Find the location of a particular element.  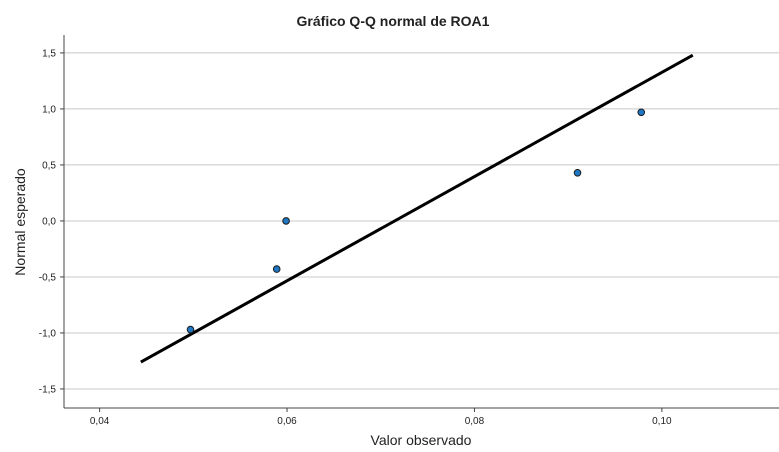

y-axis-label: Normal esperado is located at coordinates (20, 222).